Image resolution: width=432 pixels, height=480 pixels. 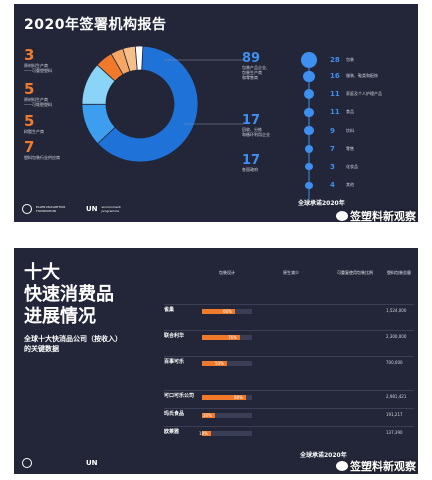 I want to click on table-row: 百事可乐 50% 700,000, so click(x=289, y=363).